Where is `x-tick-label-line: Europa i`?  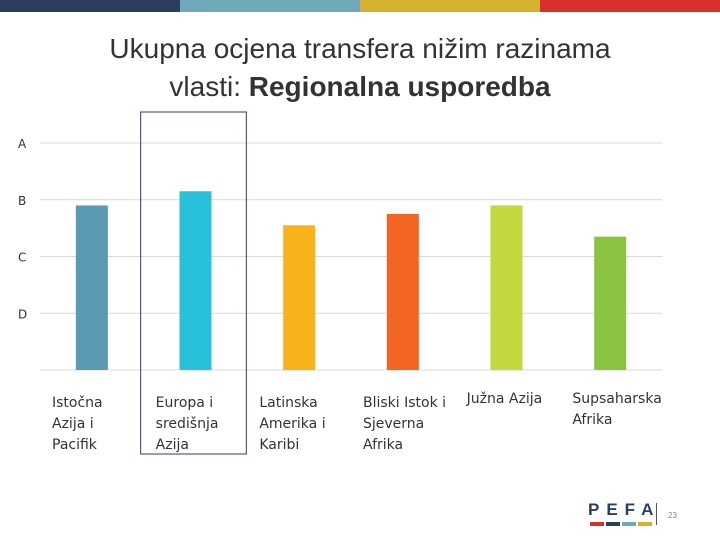
x-tick-label-line: Europa i is located at coordinates (184, 403).